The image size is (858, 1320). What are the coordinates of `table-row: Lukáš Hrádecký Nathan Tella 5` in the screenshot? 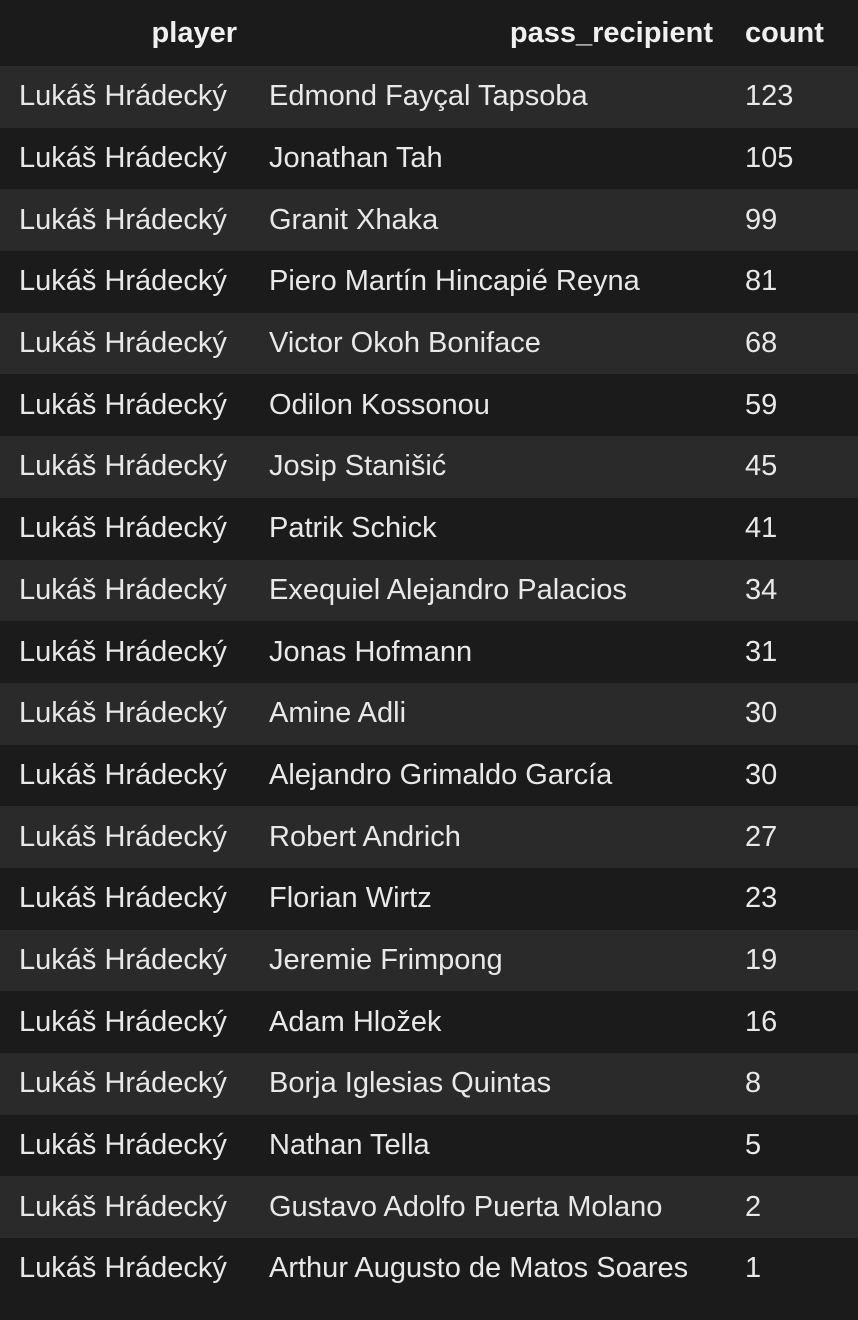 It's located at (429, 1145).